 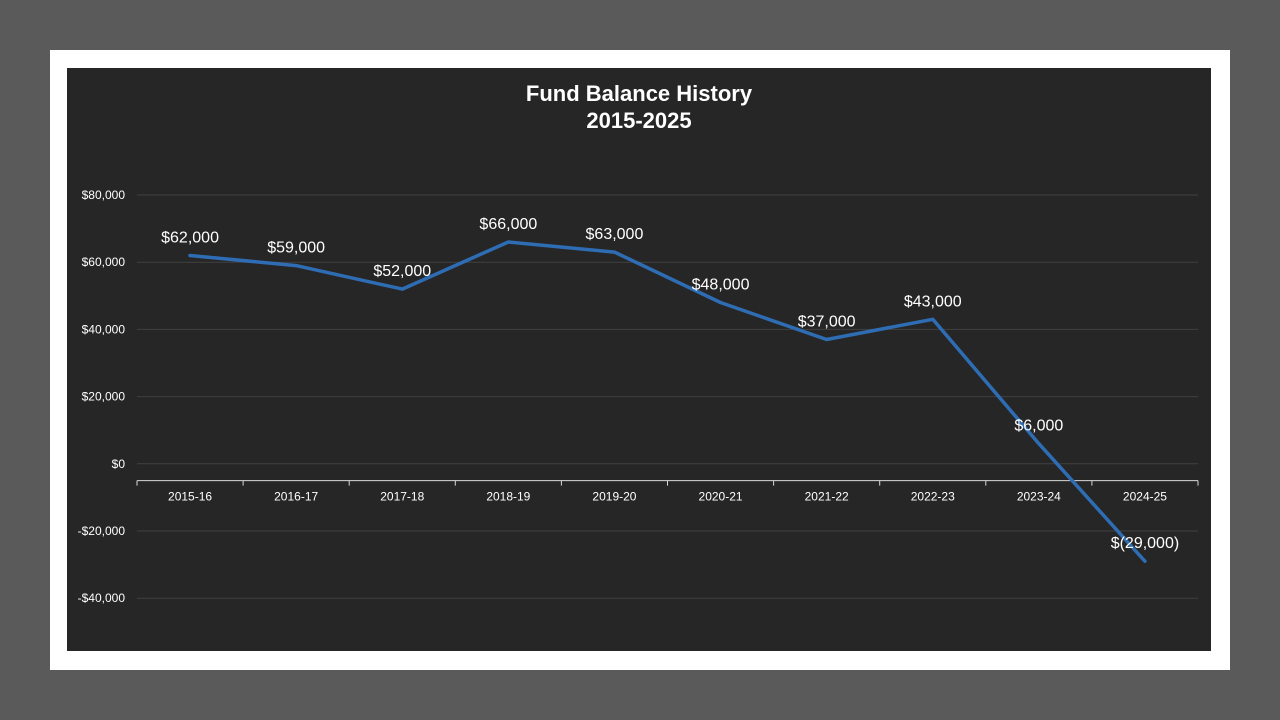 What do you see at coordinates (614, 497) in the screenshot?
I see `x-tick-label: 2019-20` at bounding box center [614, 497].